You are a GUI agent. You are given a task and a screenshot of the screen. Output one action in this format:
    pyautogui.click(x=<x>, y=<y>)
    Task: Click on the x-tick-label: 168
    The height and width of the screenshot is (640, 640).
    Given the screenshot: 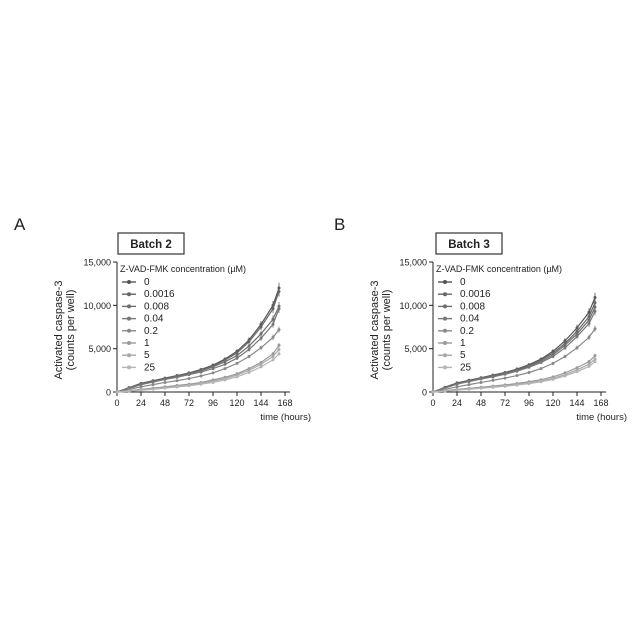 What is the action you would take?
    pyautogui.click(x=600, y=403)
    